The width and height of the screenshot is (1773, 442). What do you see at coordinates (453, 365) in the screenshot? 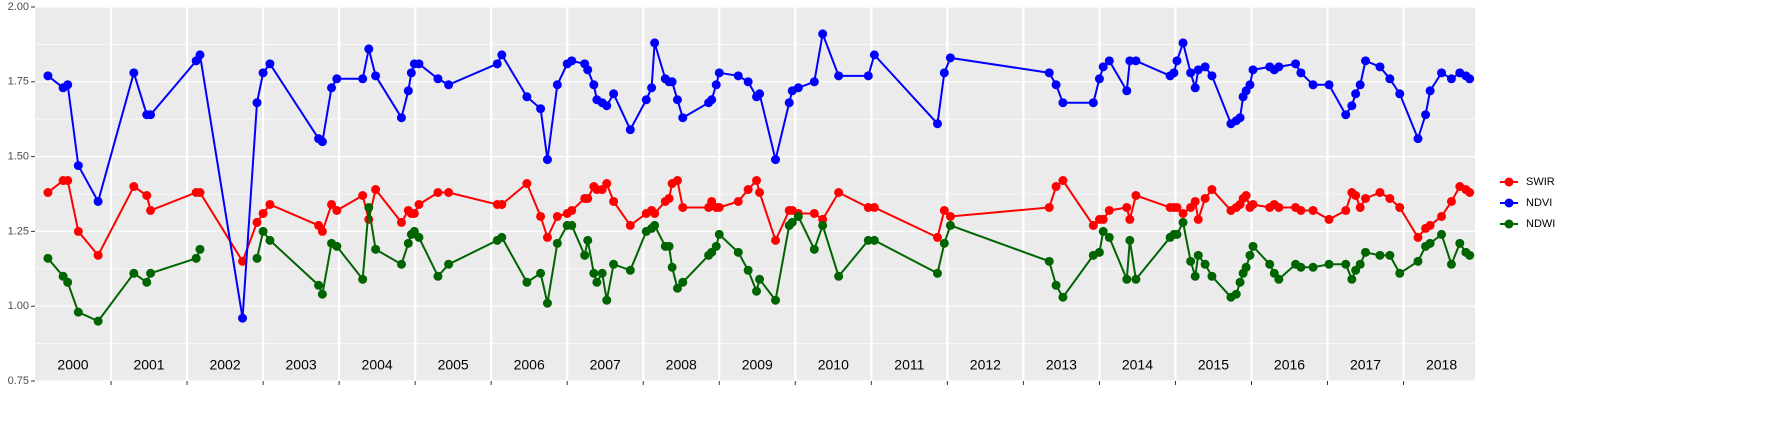
I see `year-label: 2005` at bounding box center [453, 365].